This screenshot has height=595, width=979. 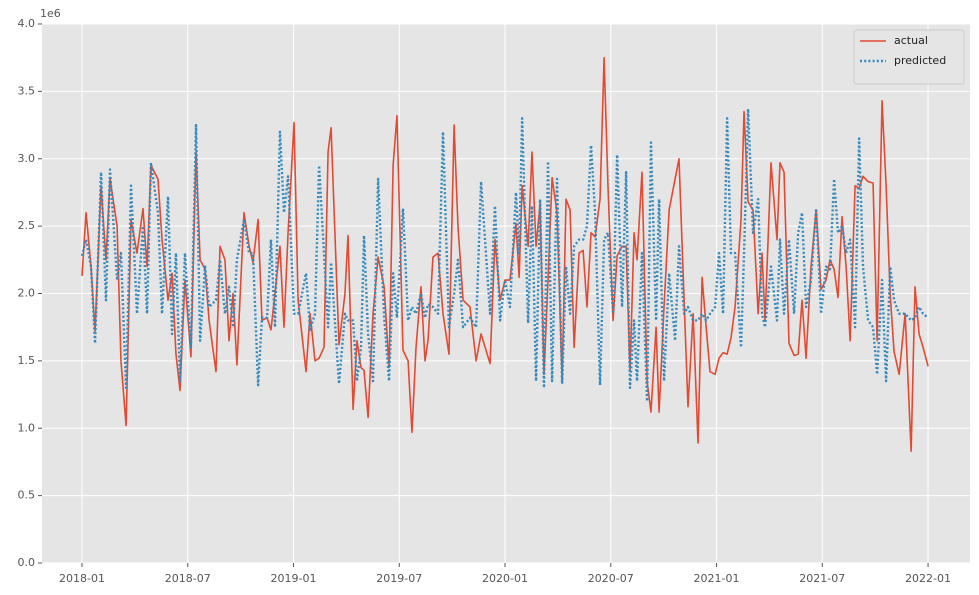 What do you see at coordinates (27, 495) in the screenshot?
I see `y-tick-label: 0.5` at bounding box center [27, 495].